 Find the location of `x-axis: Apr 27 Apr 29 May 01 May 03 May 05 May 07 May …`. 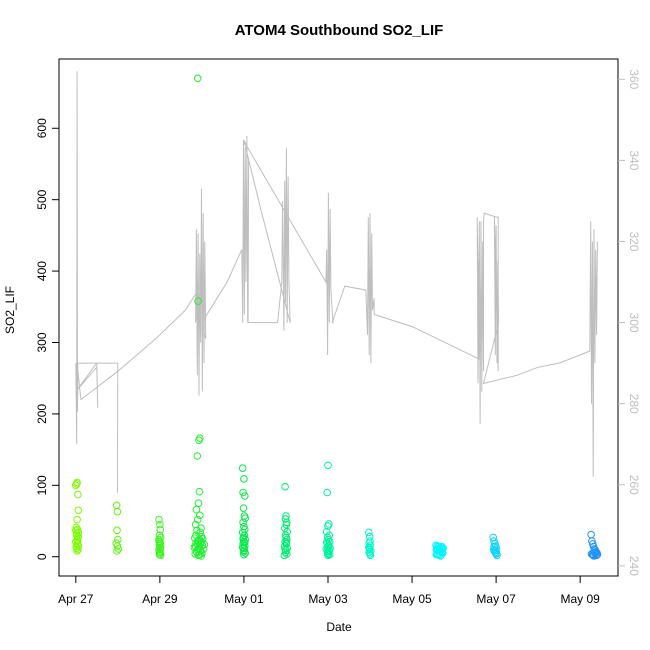

x-axis: Apr 27 Apr 29 May 01 May 03 May 05 May 07 May … is located at coordinates (329, 590).